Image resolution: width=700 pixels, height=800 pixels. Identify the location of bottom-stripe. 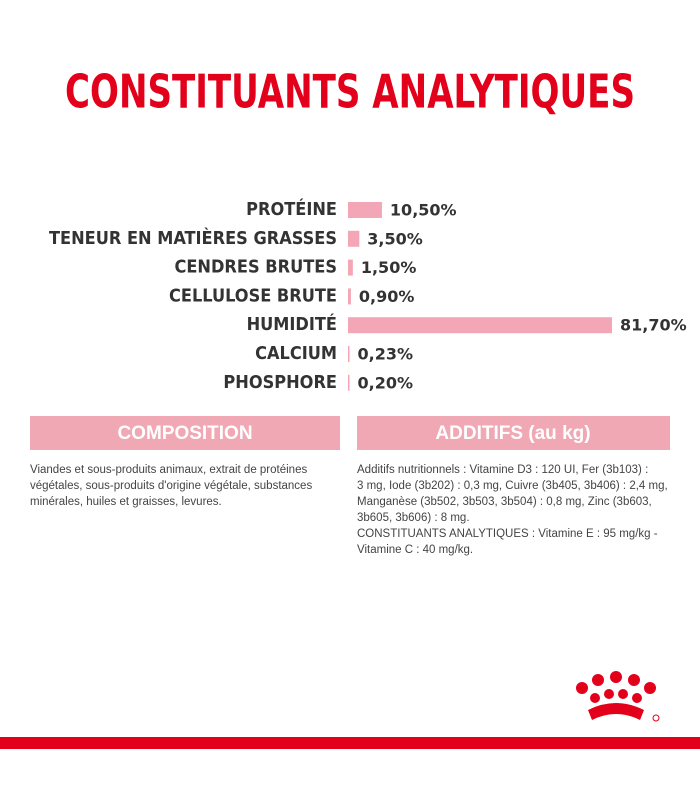
(350, 743).